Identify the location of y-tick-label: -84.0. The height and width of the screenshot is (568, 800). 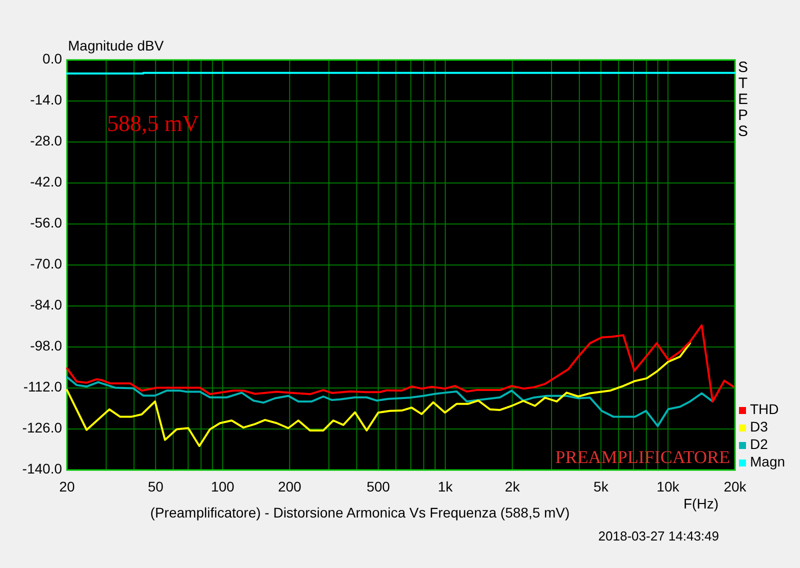
(46, 304).